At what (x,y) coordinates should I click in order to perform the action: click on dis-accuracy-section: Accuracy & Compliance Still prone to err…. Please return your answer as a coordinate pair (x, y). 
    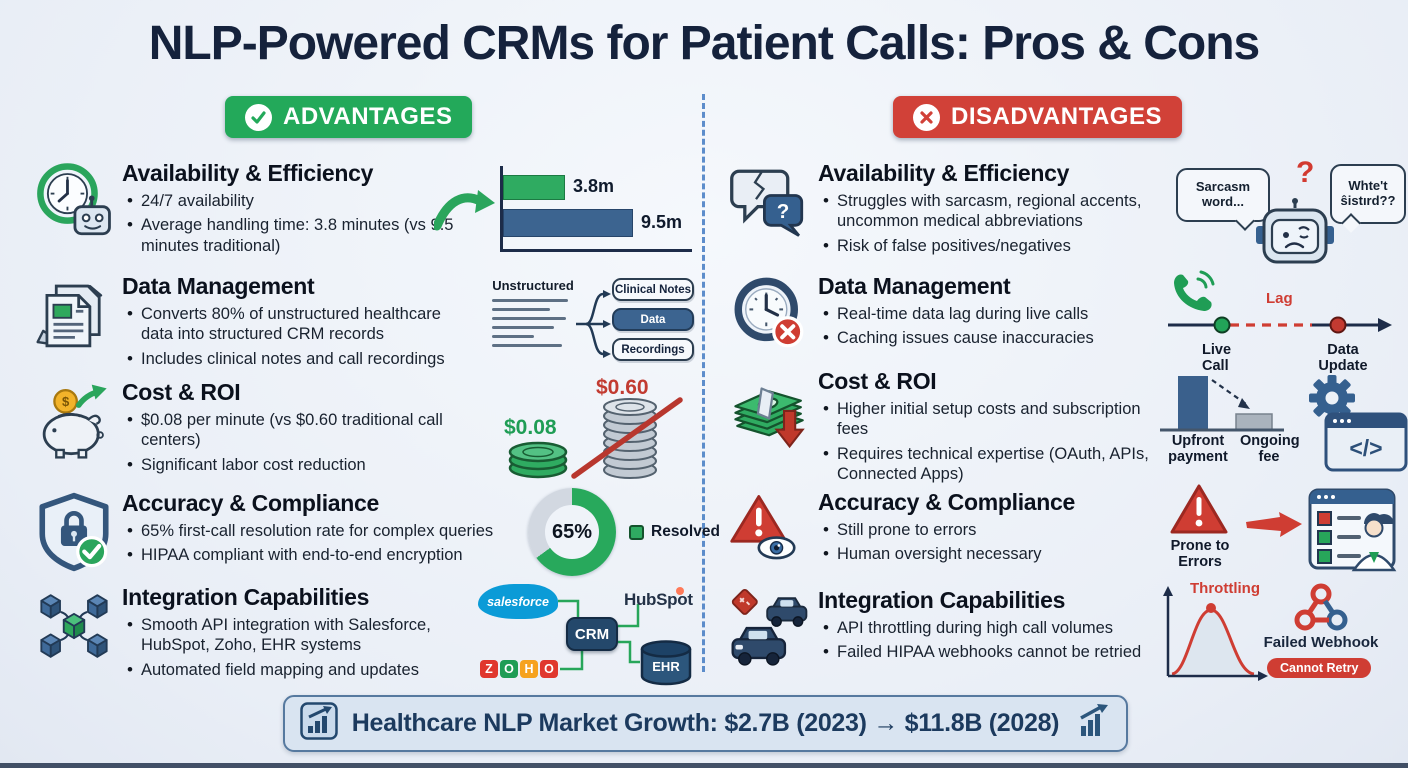
    Looking at the image, I should click on (942, 530).